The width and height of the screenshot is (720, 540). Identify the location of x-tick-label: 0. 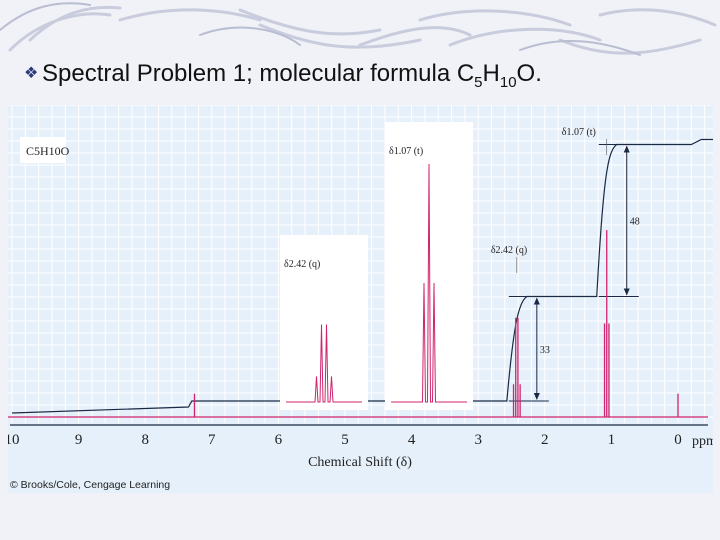
(678, 440).